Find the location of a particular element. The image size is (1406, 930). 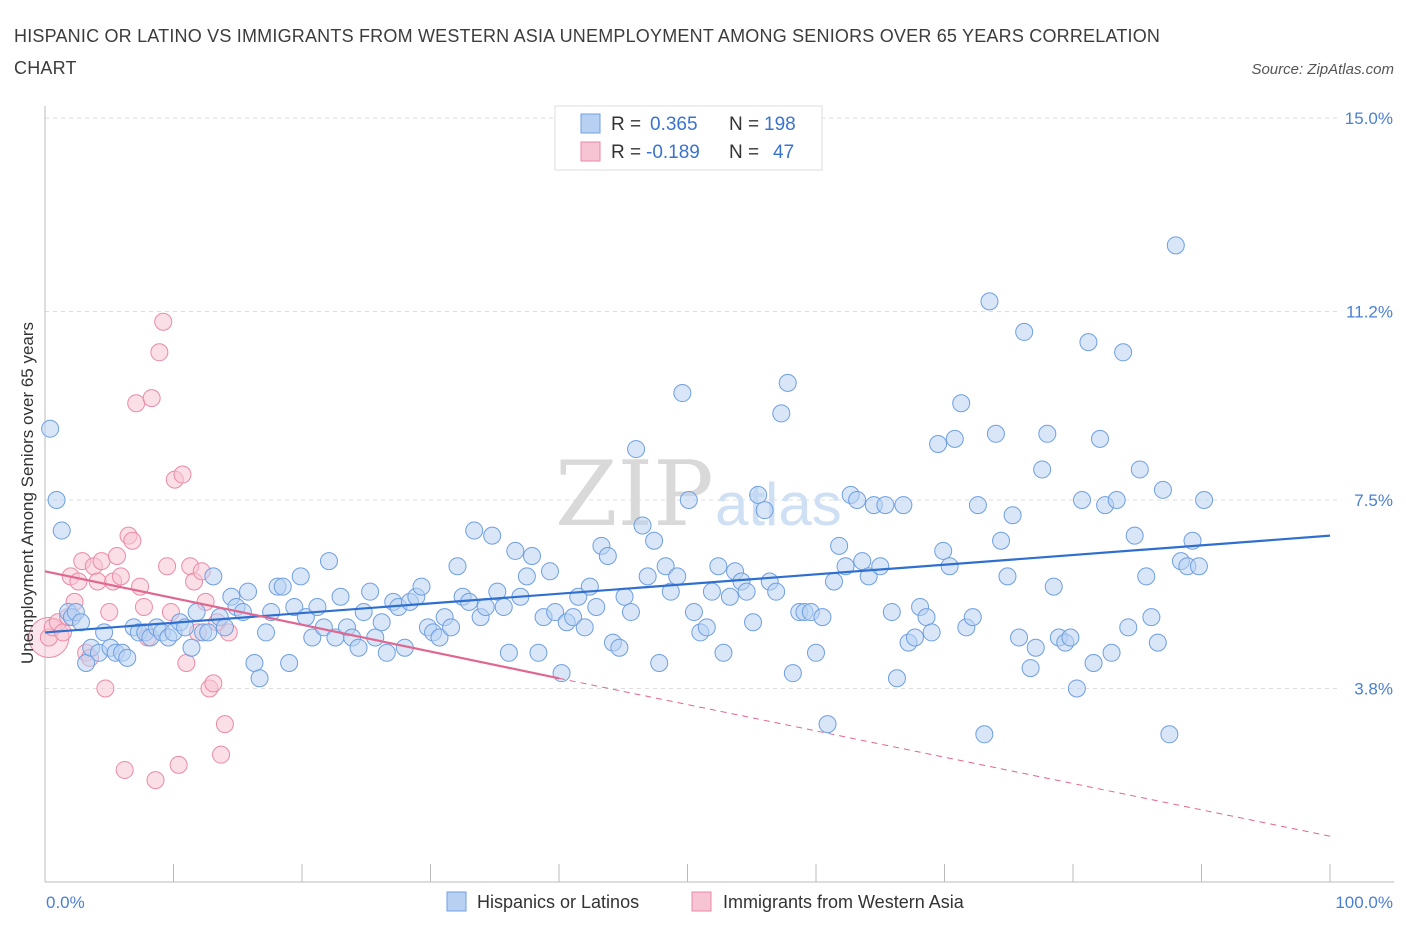

x-tick-label: 100.0% is located at coordinates (1364, 902).